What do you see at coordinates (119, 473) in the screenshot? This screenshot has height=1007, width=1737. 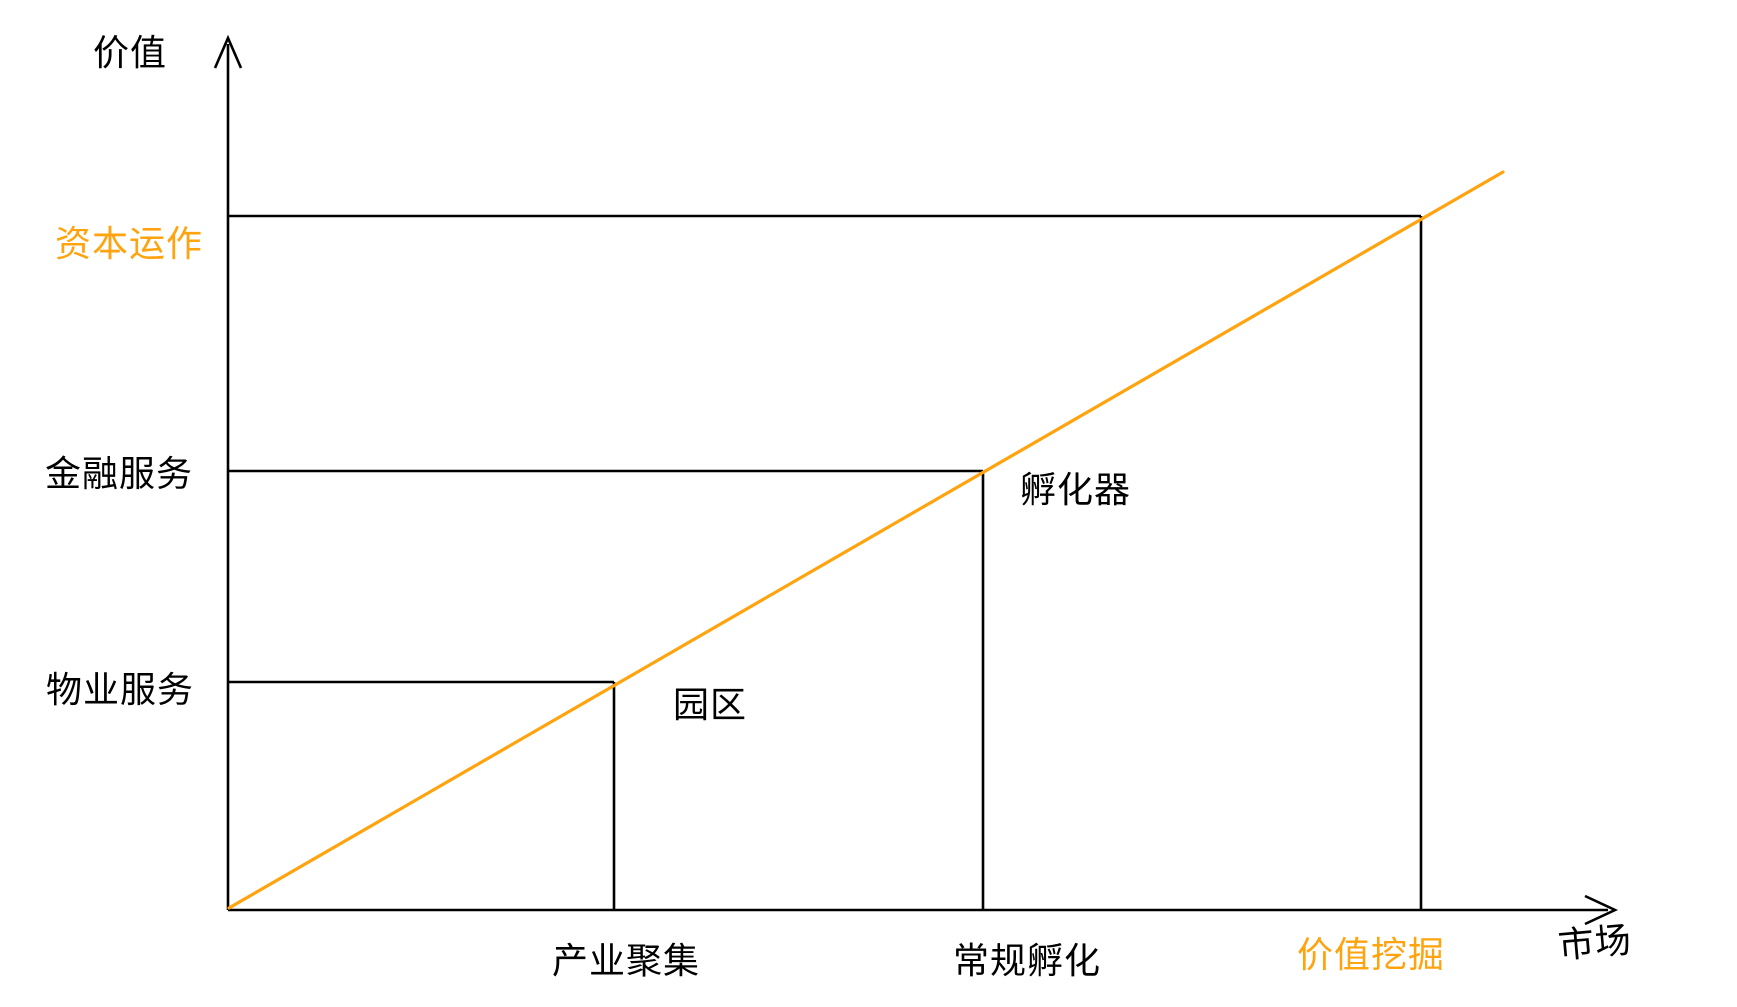 I see `y-label-financial-services: 金融服务` at bounding box center [119, 473].